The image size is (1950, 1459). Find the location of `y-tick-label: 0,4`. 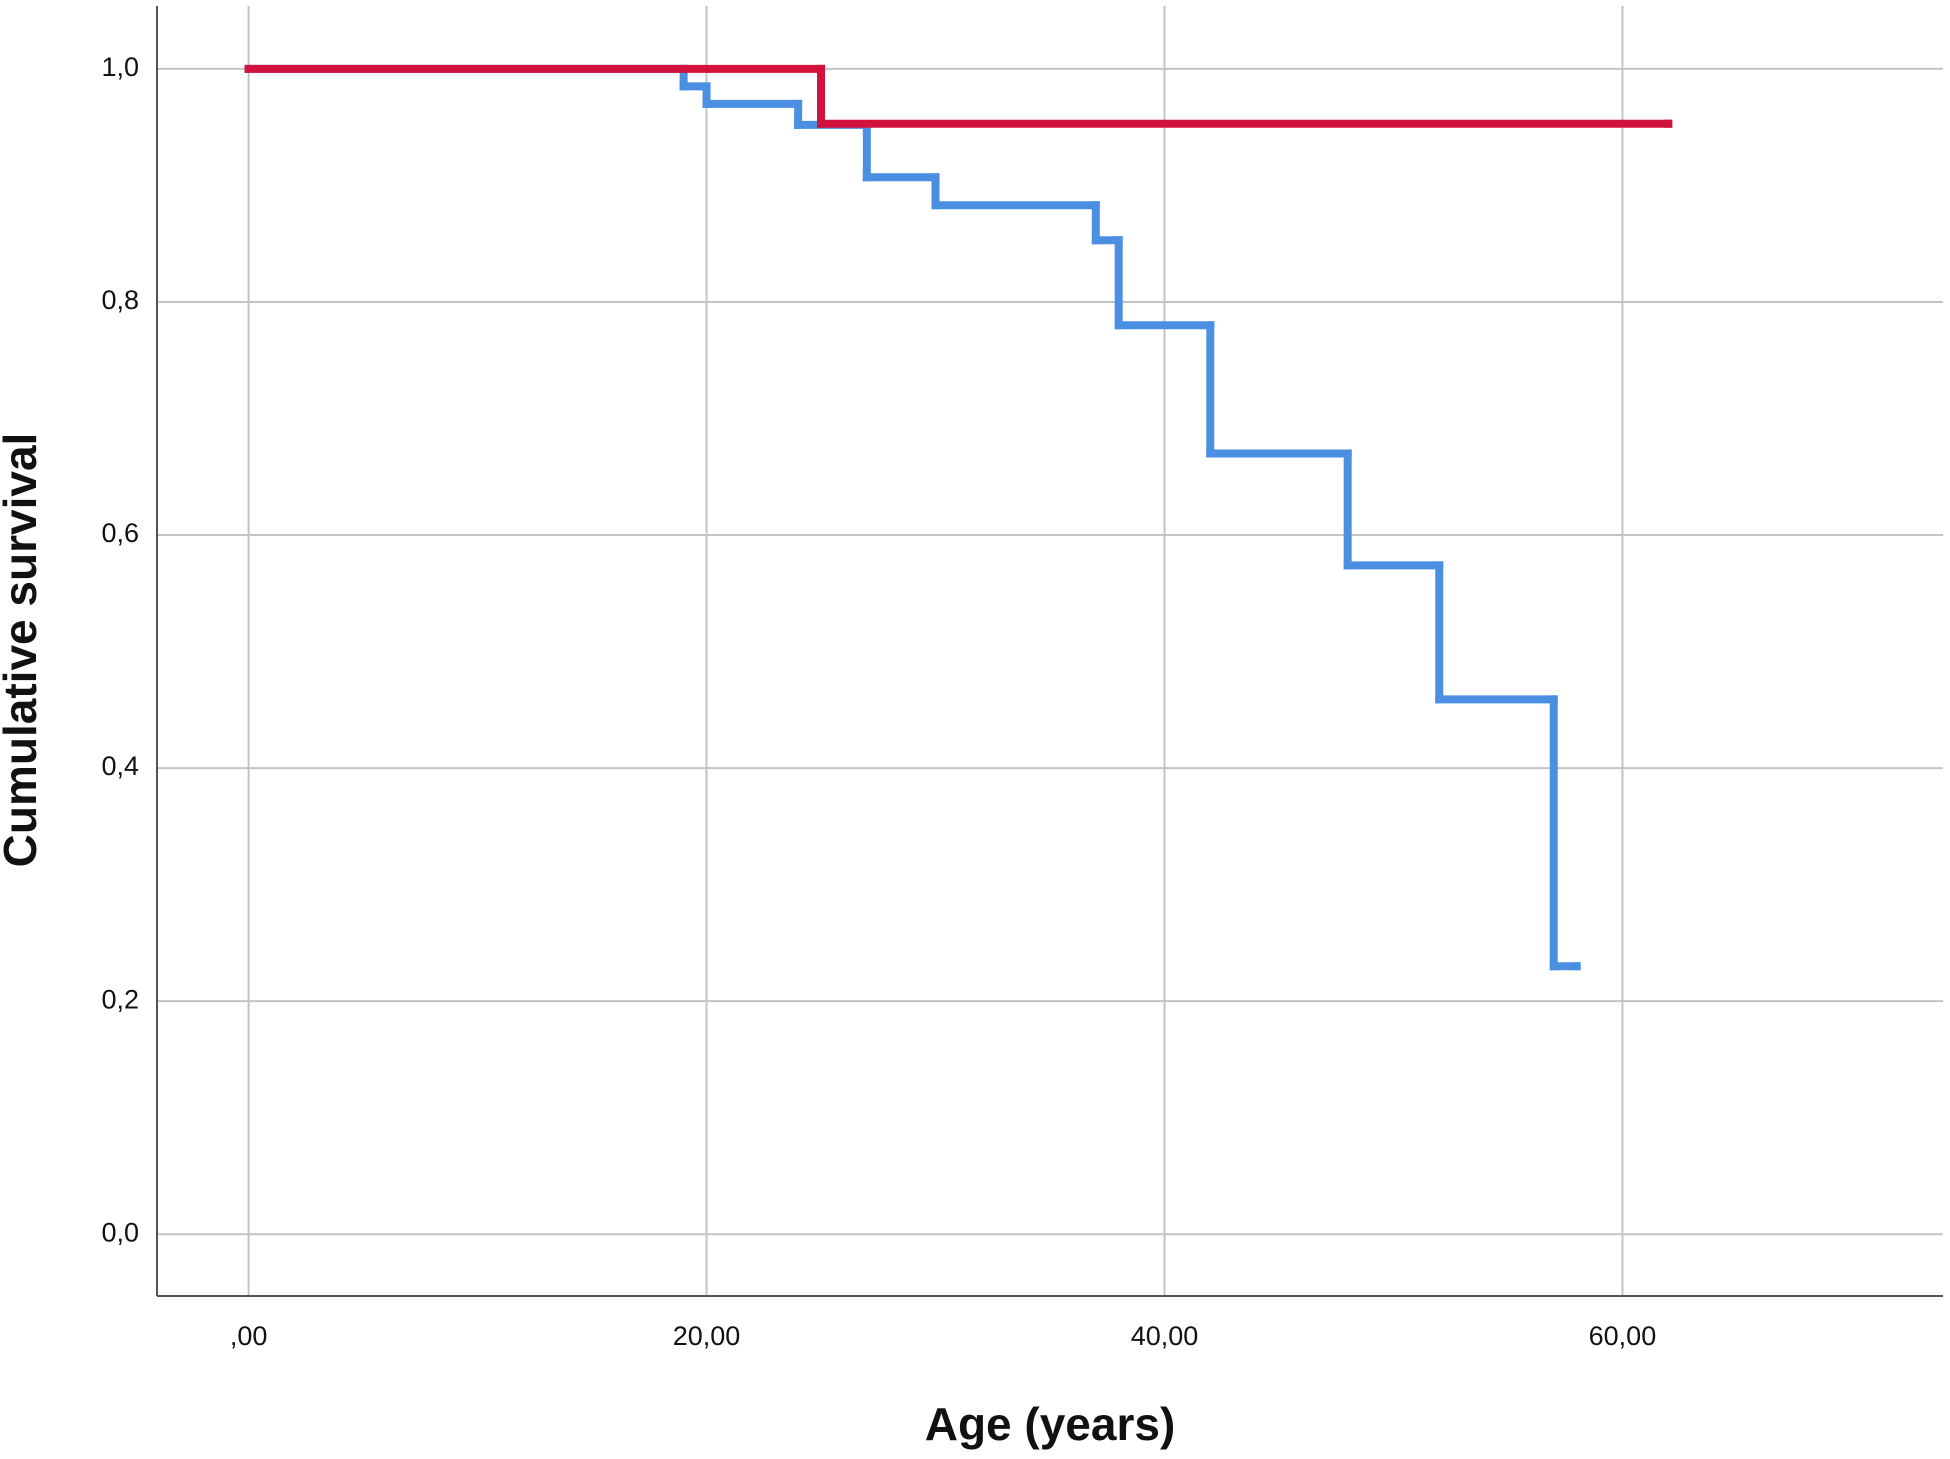

y-tick-label: 0,4 is located at coordinates (120, 766).